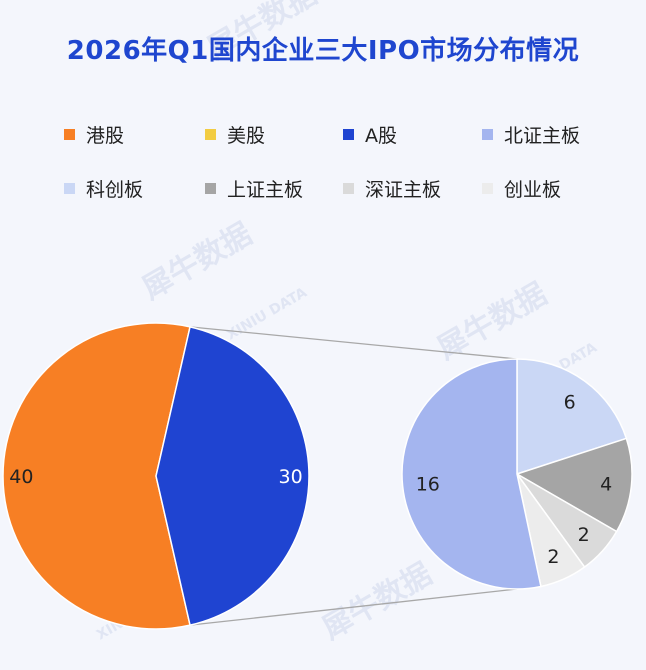  I want to click on legend-label: 深证主板, so click(403, 190).